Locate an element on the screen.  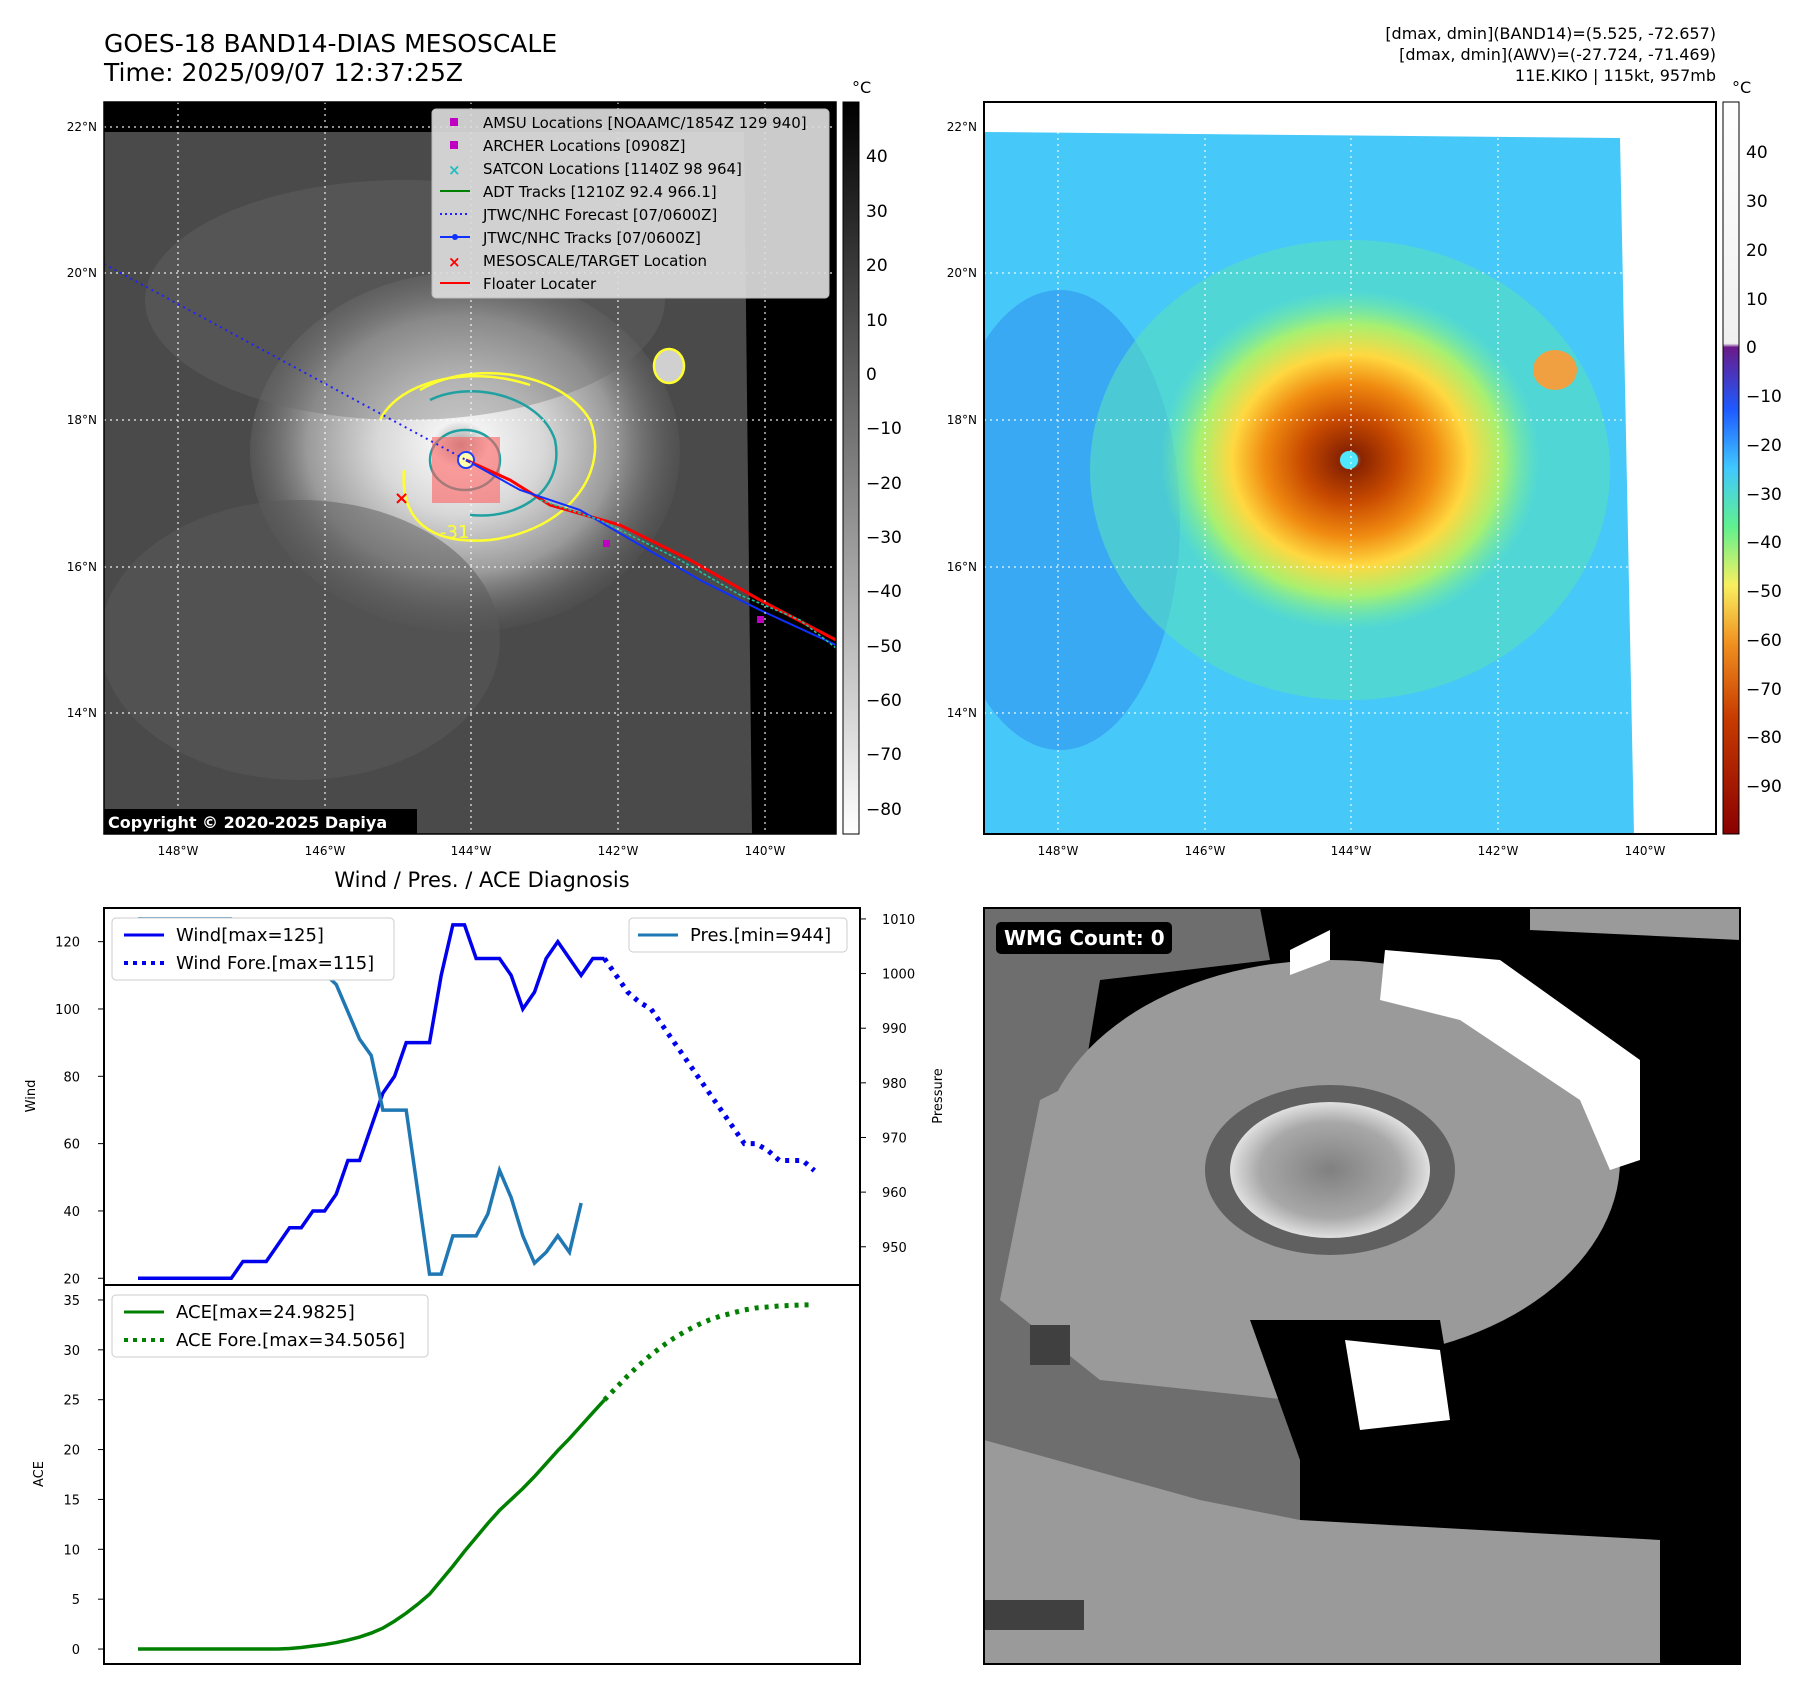
legend-ace-forecast: ACE Fore.[max=34.5056] is located at coordinates (290, 1340).